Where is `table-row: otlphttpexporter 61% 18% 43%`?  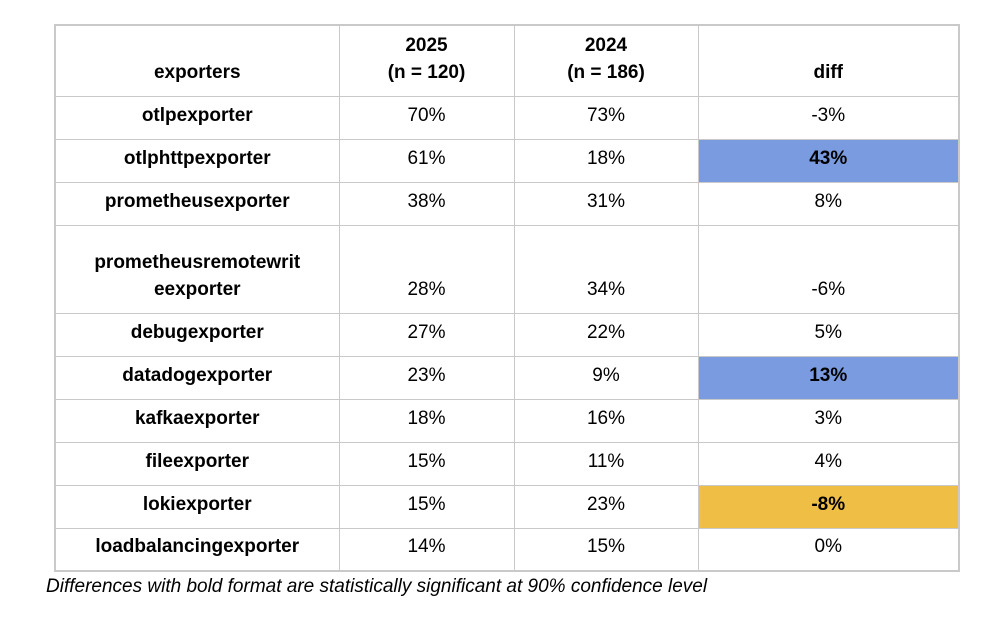 table-row: otlphttpexporter 61% 18% 43% is located at coordinates (507, 160).